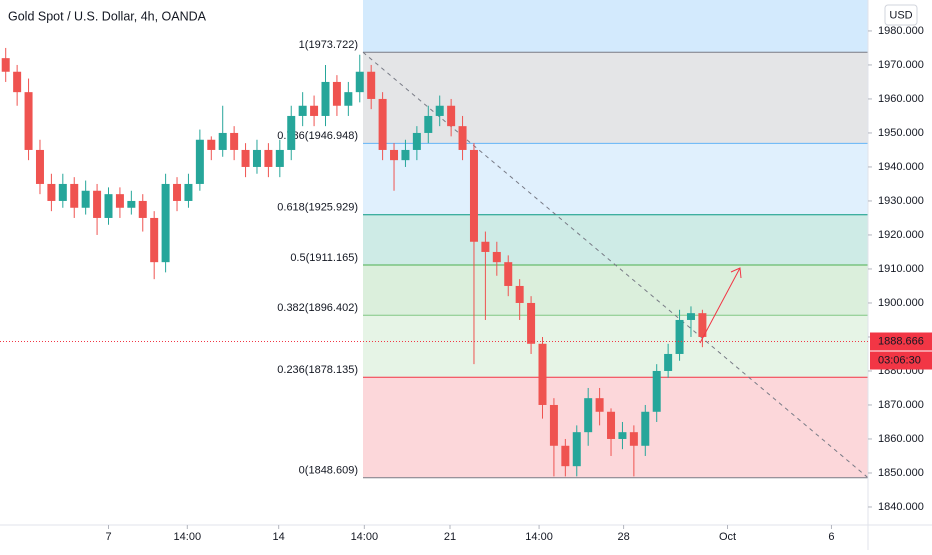 The width and height of the screenshot is (932, 555). Describe the element at coordinates (901, 473) in the screenshot. I see `y-tick-label: 1850.000` at that location.